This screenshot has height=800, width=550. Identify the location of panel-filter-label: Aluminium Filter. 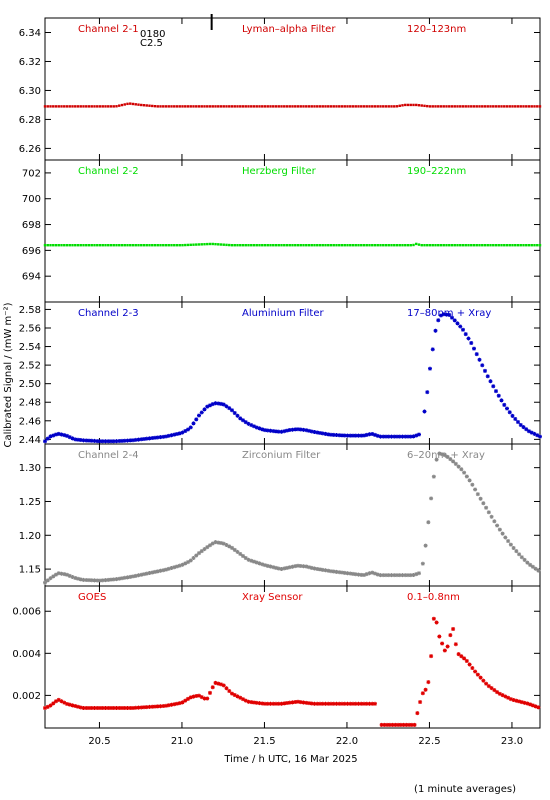
(283, 313).